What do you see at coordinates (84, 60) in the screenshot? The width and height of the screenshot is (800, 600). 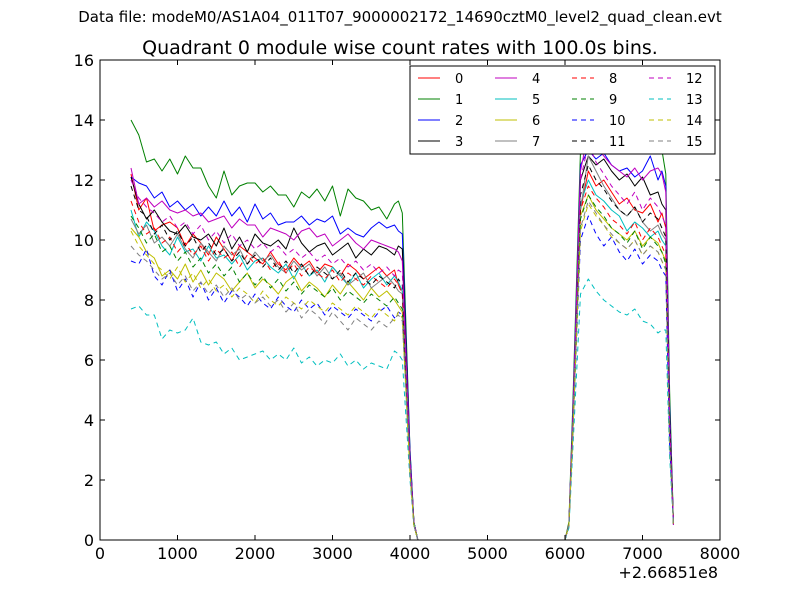 I see `y-tick-label: 16` at bounding box center [84, 60].